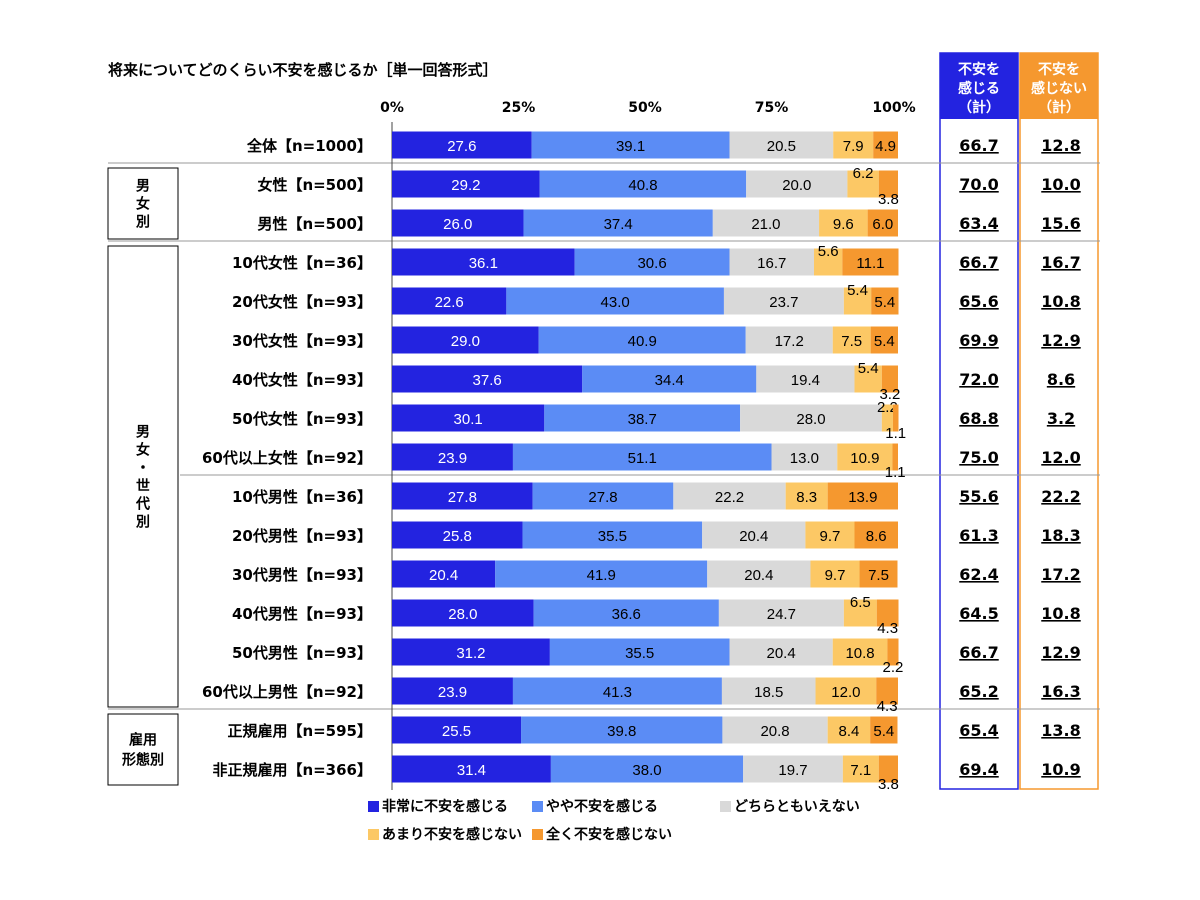 The image size is (1200, 900). I want to click on data-label: 11.1, so click(870, 263).